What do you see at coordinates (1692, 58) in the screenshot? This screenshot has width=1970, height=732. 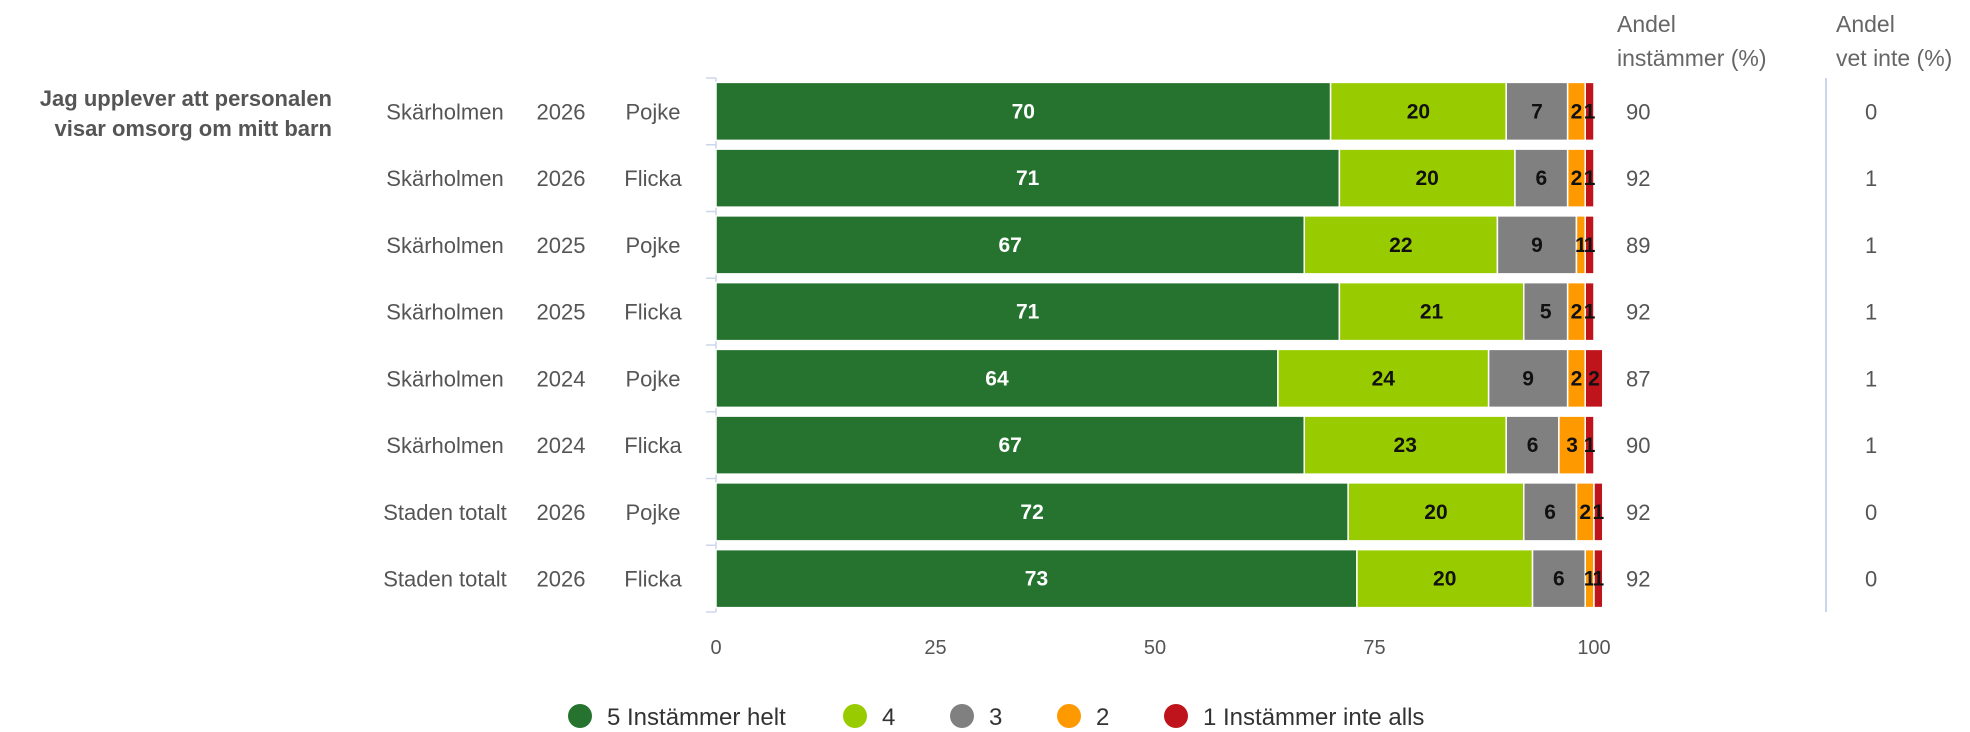 I see `header-andel-instammer-line-2: instämmer (%)` at bounding box center [1692, 58].